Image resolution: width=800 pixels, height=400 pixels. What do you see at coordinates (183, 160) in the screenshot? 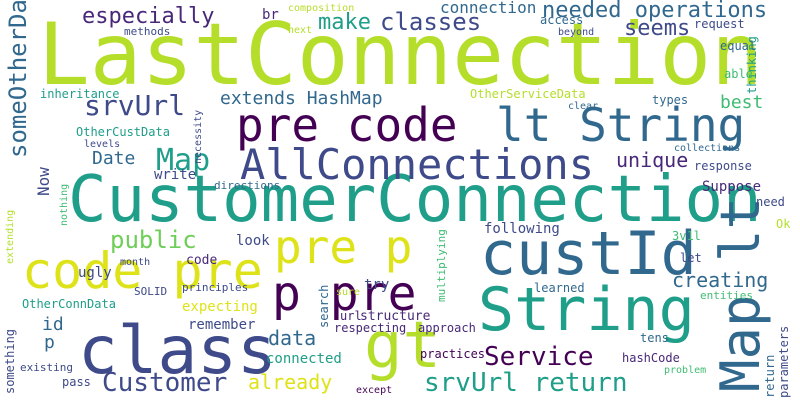
I see `word-map: Map` at bounding box center [183, 160].